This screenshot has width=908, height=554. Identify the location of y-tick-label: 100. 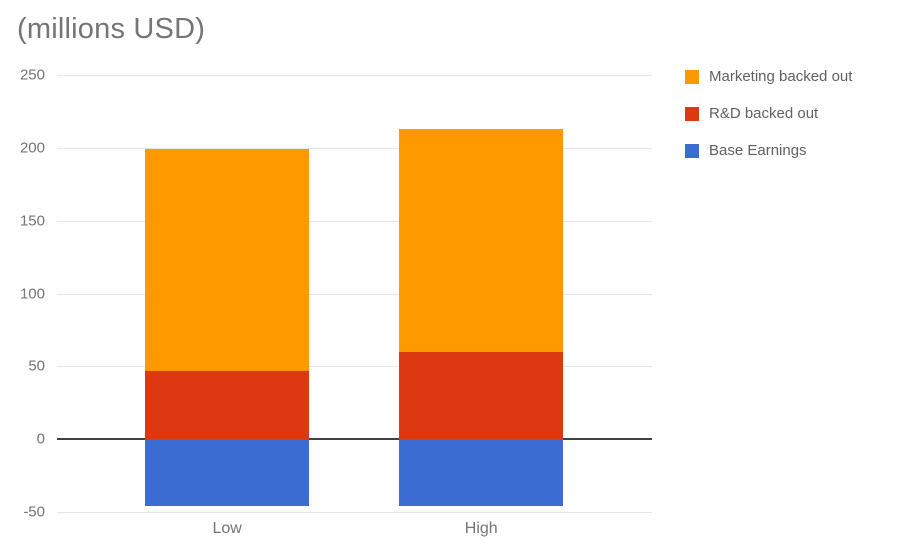
(32, 293).